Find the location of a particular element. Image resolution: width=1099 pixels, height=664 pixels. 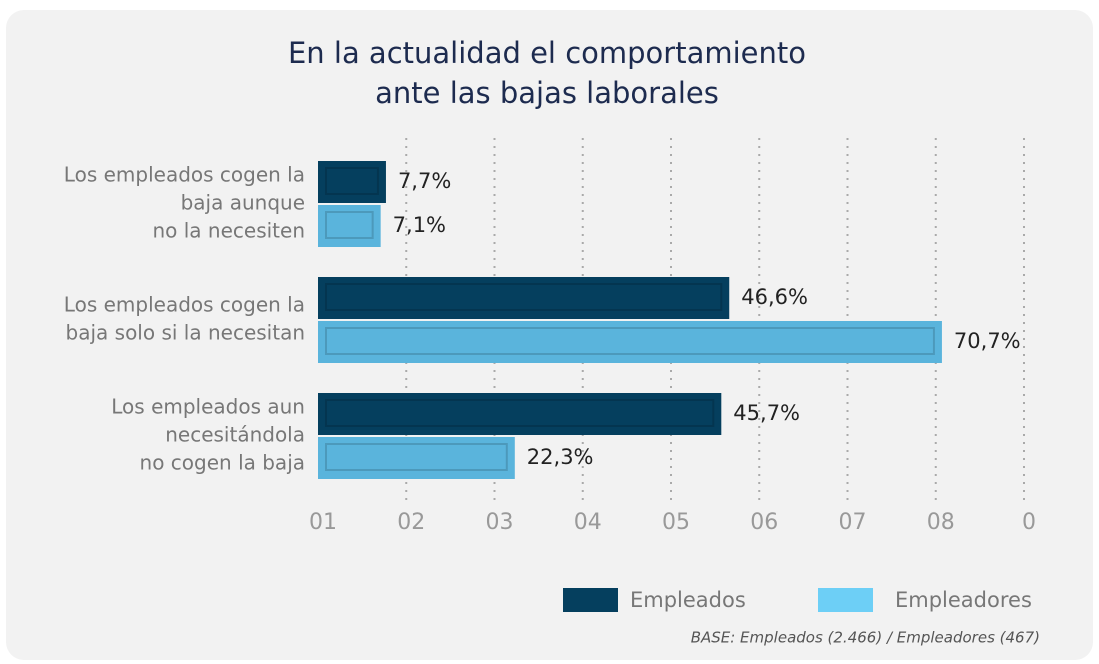

x-tick-label: 08 is located at coordinates (941, 522).